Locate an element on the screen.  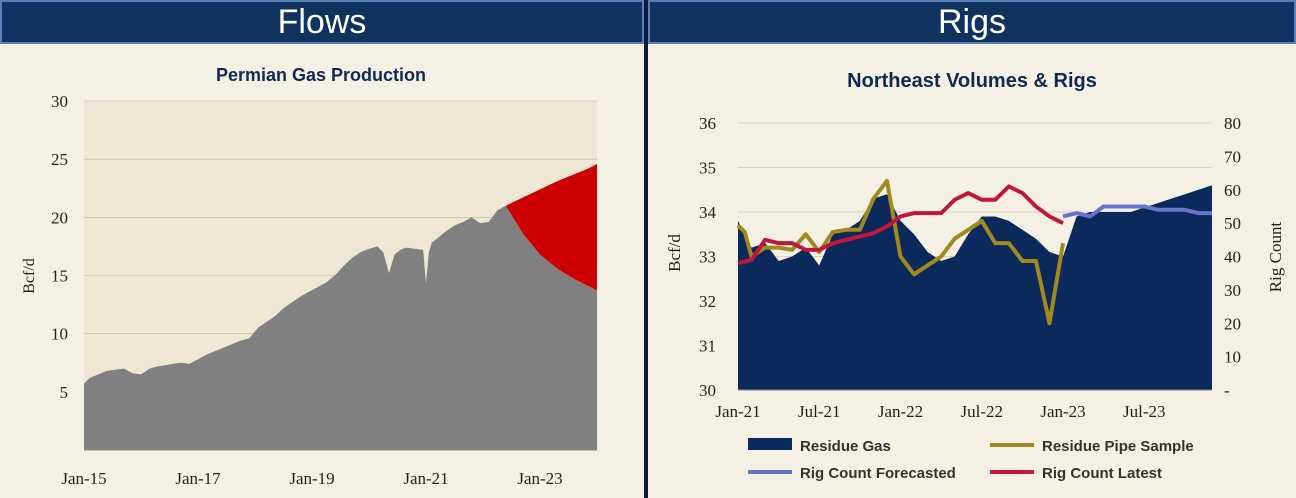
y-tick-label: 5 is located at coordinates (64, 392).